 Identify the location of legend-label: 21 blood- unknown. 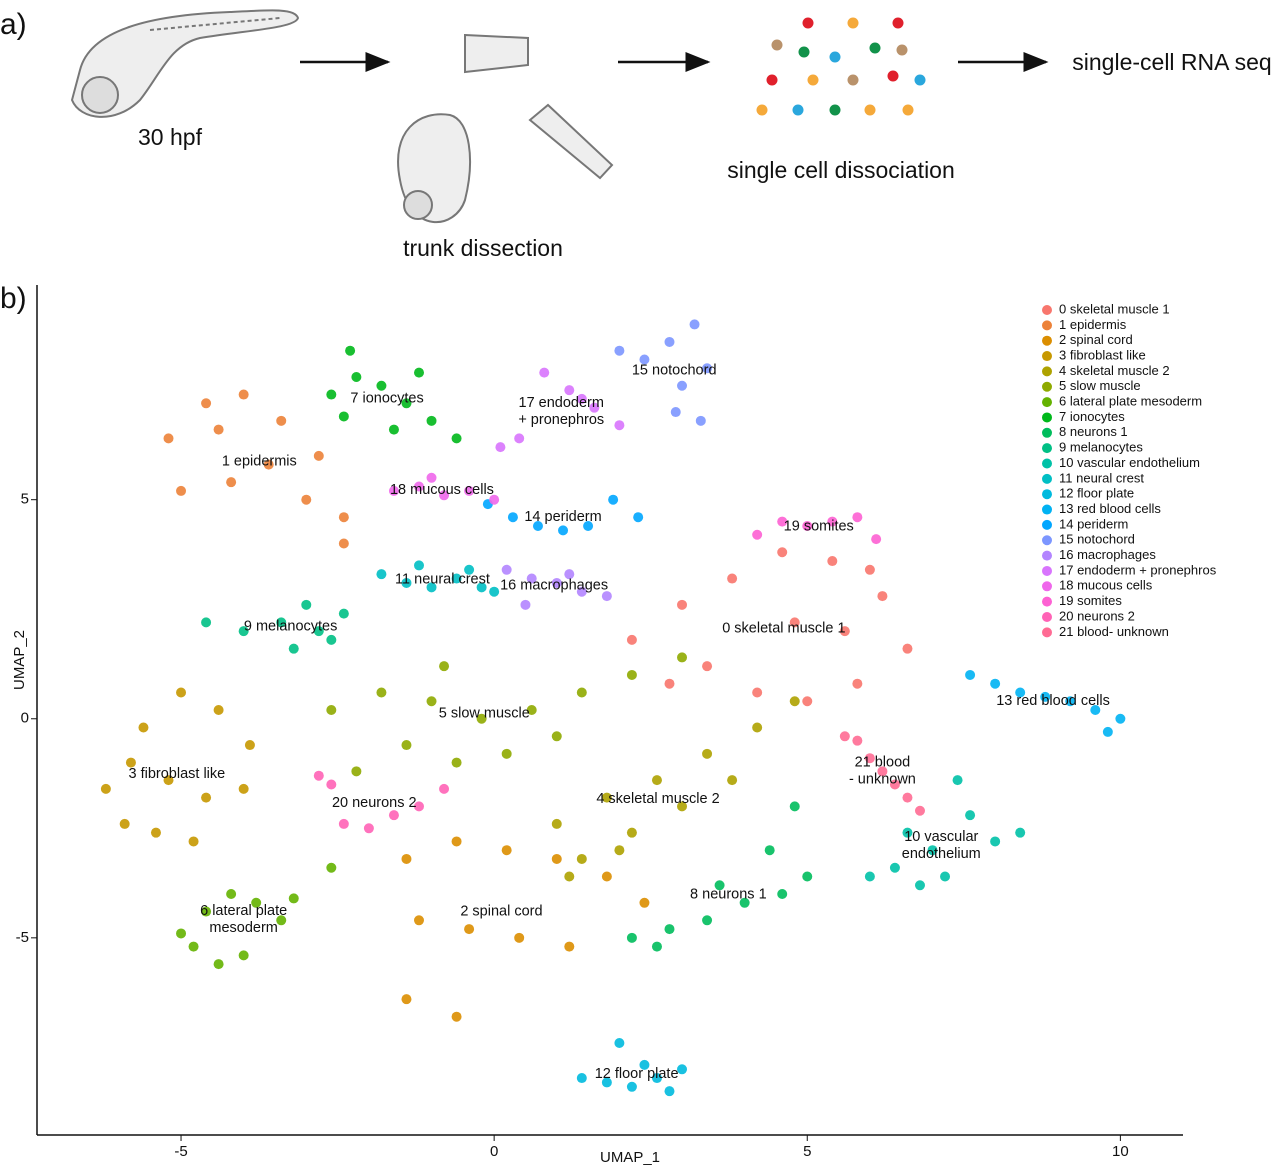
(1114, 631).